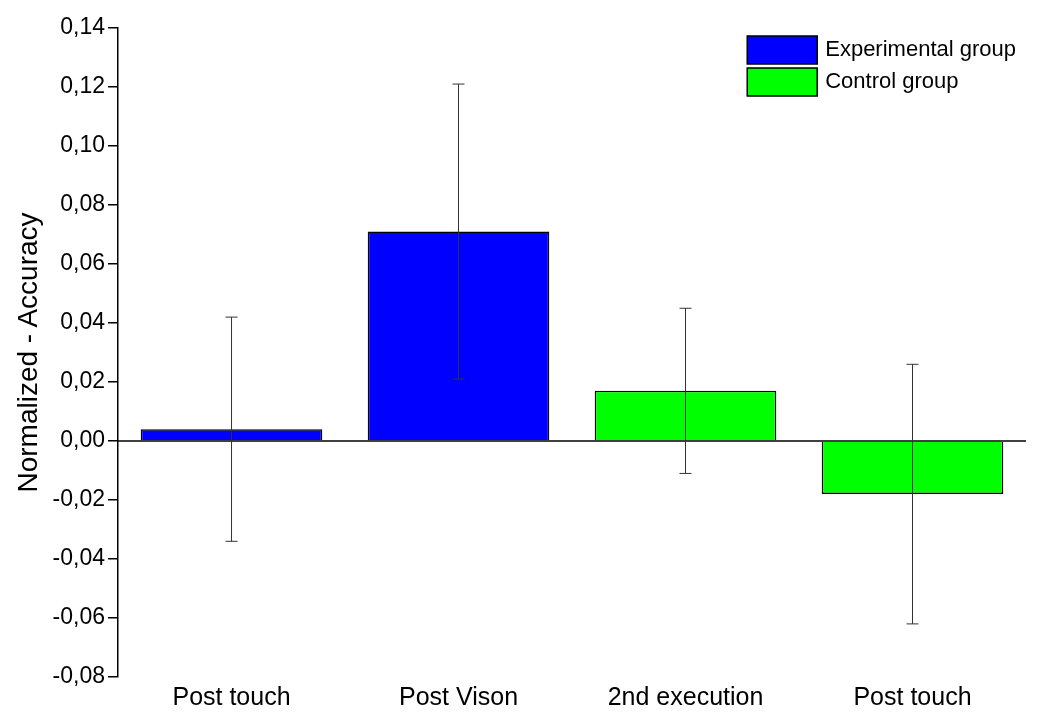 The width and height of the screenshot is (1044, 727). What do you see at coordinates (83, 439) in the screenshot?
I see `y-tick-label: 0,00` at bounding box center [83, 439].